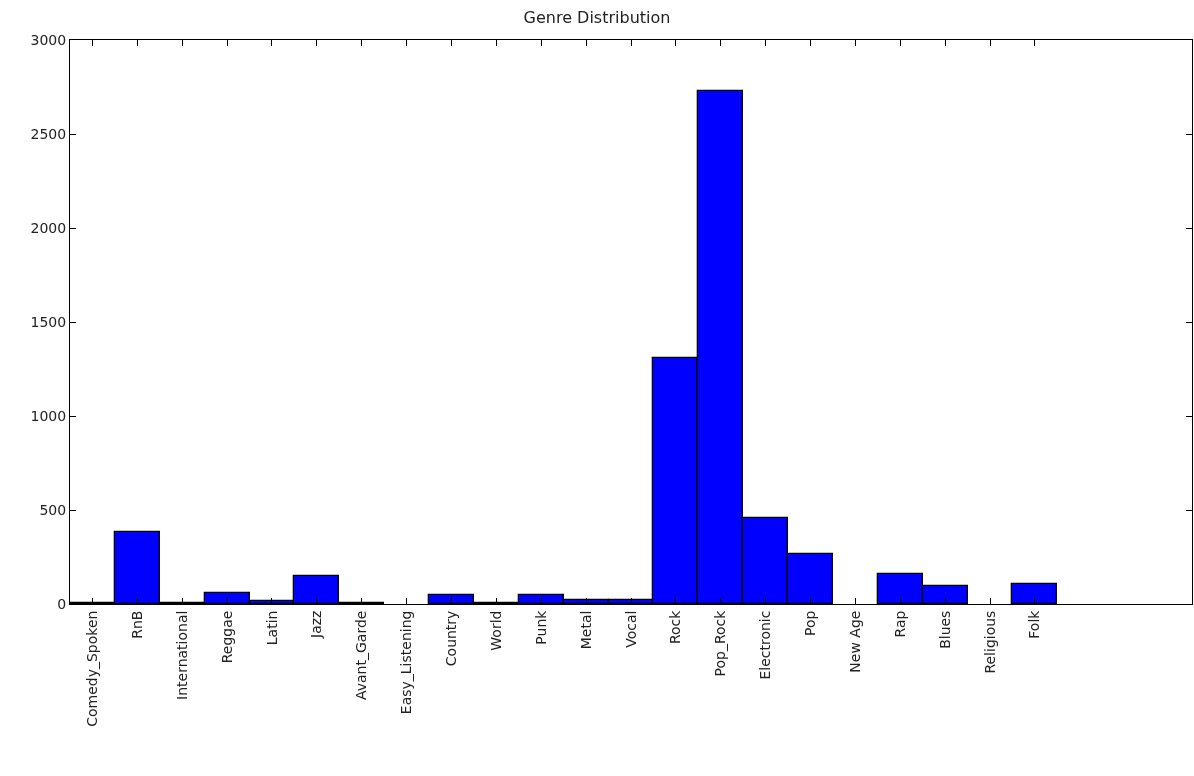 Image resolution: width=1194 pixels, height=776 pixels. Describe the element at coordinates (540, 627) in the screenshot. I see `x-tick-label: Punk` at that location.